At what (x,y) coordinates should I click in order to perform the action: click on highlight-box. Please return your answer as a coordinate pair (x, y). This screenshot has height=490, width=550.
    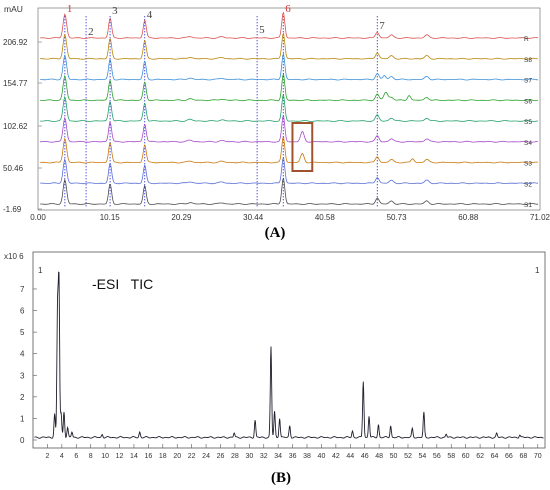
    Looking at the image, I should click on (302, 147).